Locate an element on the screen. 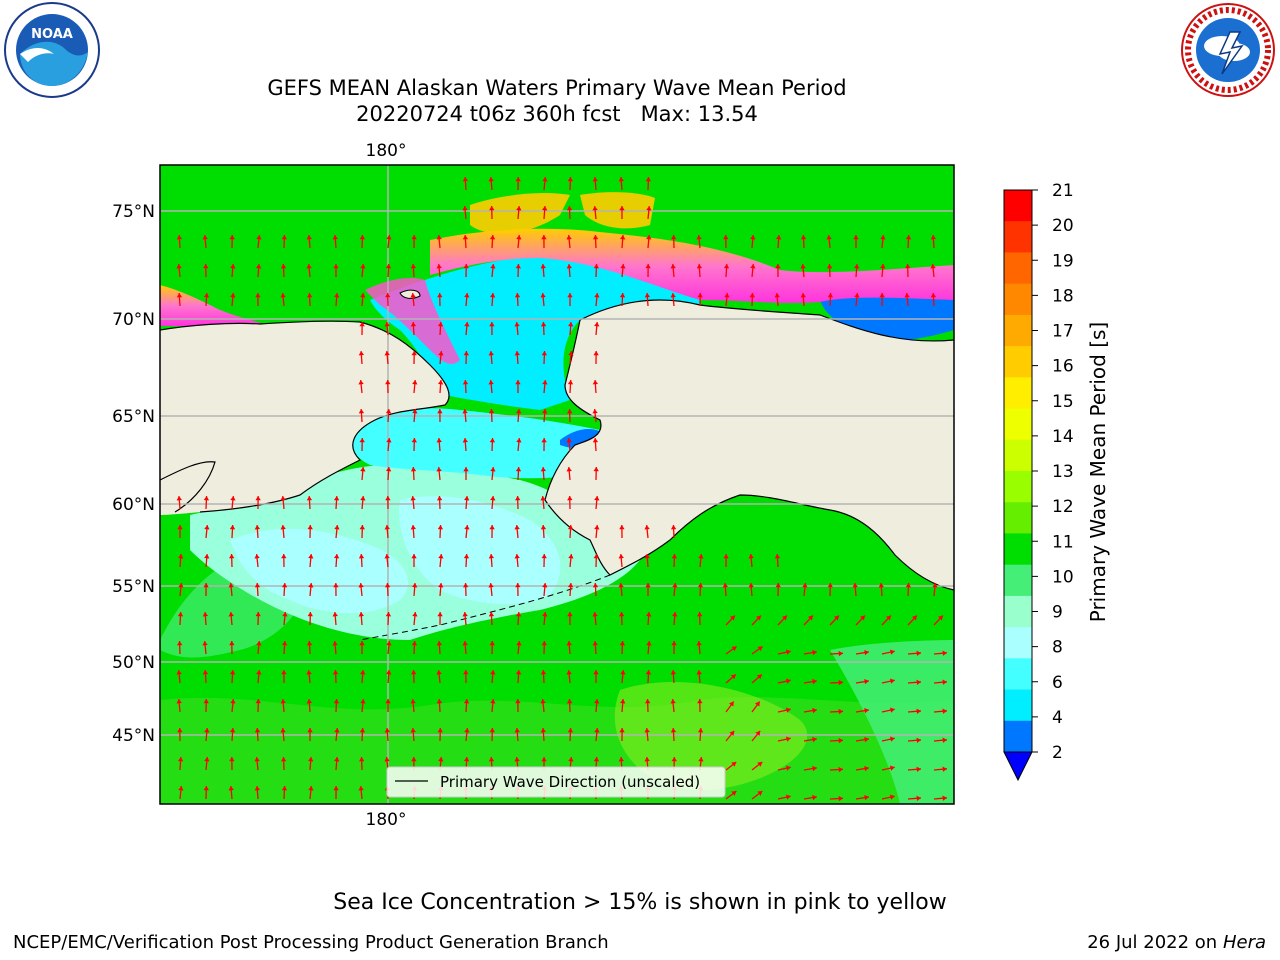  colorbar-tick-label: 16 is located at coordinates (1063, 367).